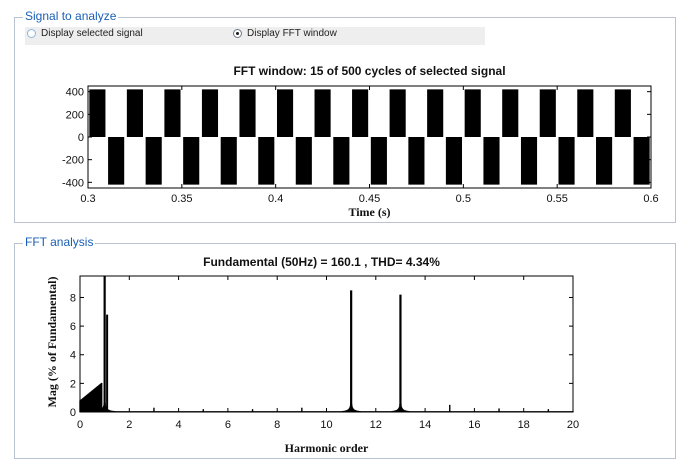 Image resolution: width=678 pixels, height=461 pixels. What do you see at coordinates (425, 425) in the screenshot?
I see `x-tick-label: 14` at bounding box center [425, 425].